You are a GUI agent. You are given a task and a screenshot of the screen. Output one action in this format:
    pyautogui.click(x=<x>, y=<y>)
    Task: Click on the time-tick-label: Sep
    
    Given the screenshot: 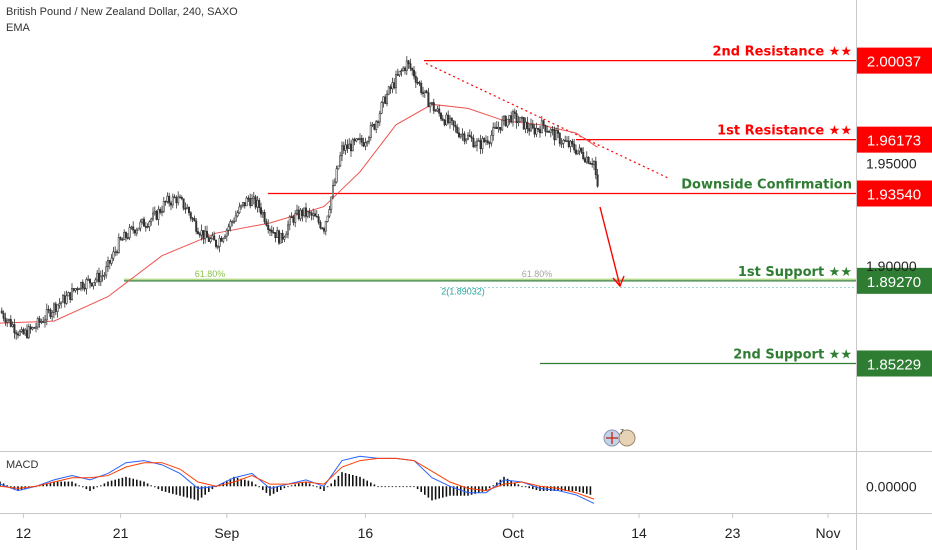 What is the action you would take?
    pyautogui.click(x=226, y=533)
    